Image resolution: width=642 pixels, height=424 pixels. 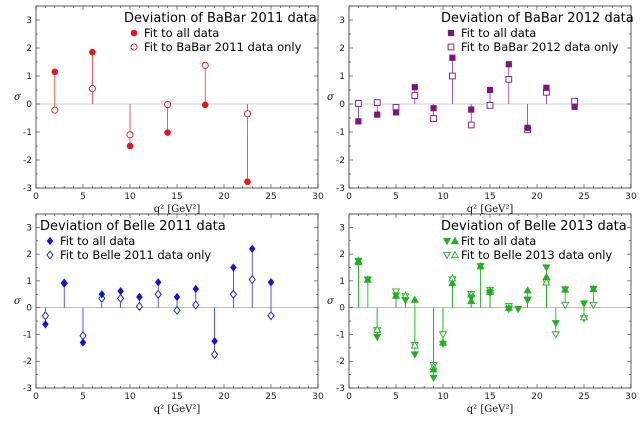 What do you see at coordinates (220, 18) in the screenshot?
I see `panel-title: Deviation of BaBar 2011 data` at bounding box center [220, 18].